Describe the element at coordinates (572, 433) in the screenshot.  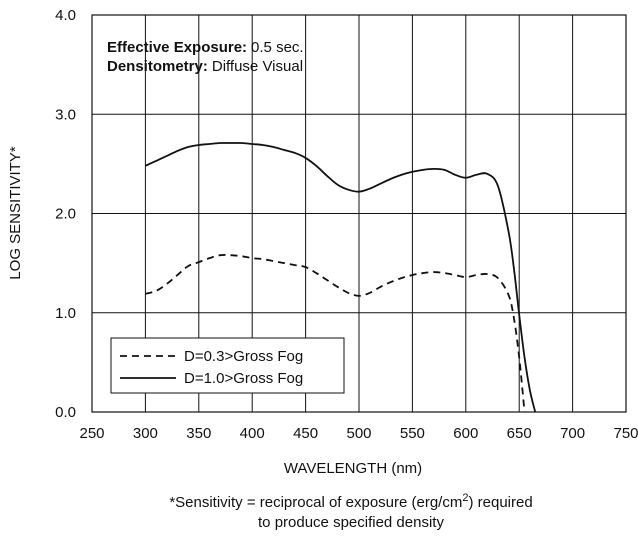
I see `x-tick-label: 700` at that location.